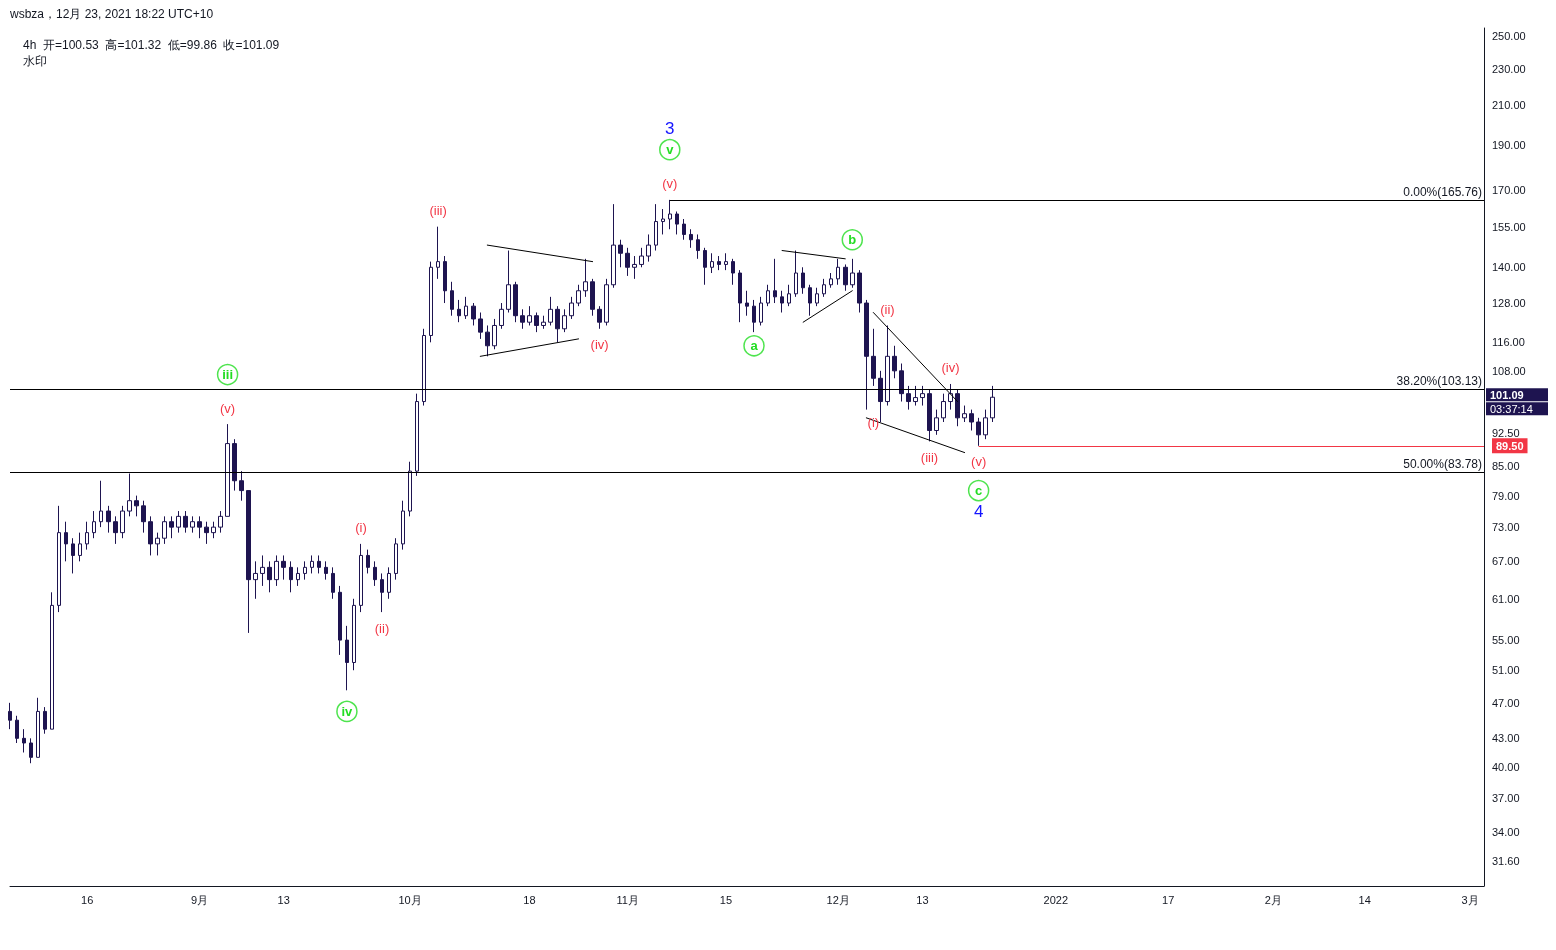  What do you see at coordinates (151, 45) in the screenshot?
I see `text: 4h 开=100.53 高=101.32 低=99.86 收=101.09` at bounding box center [151, 45].